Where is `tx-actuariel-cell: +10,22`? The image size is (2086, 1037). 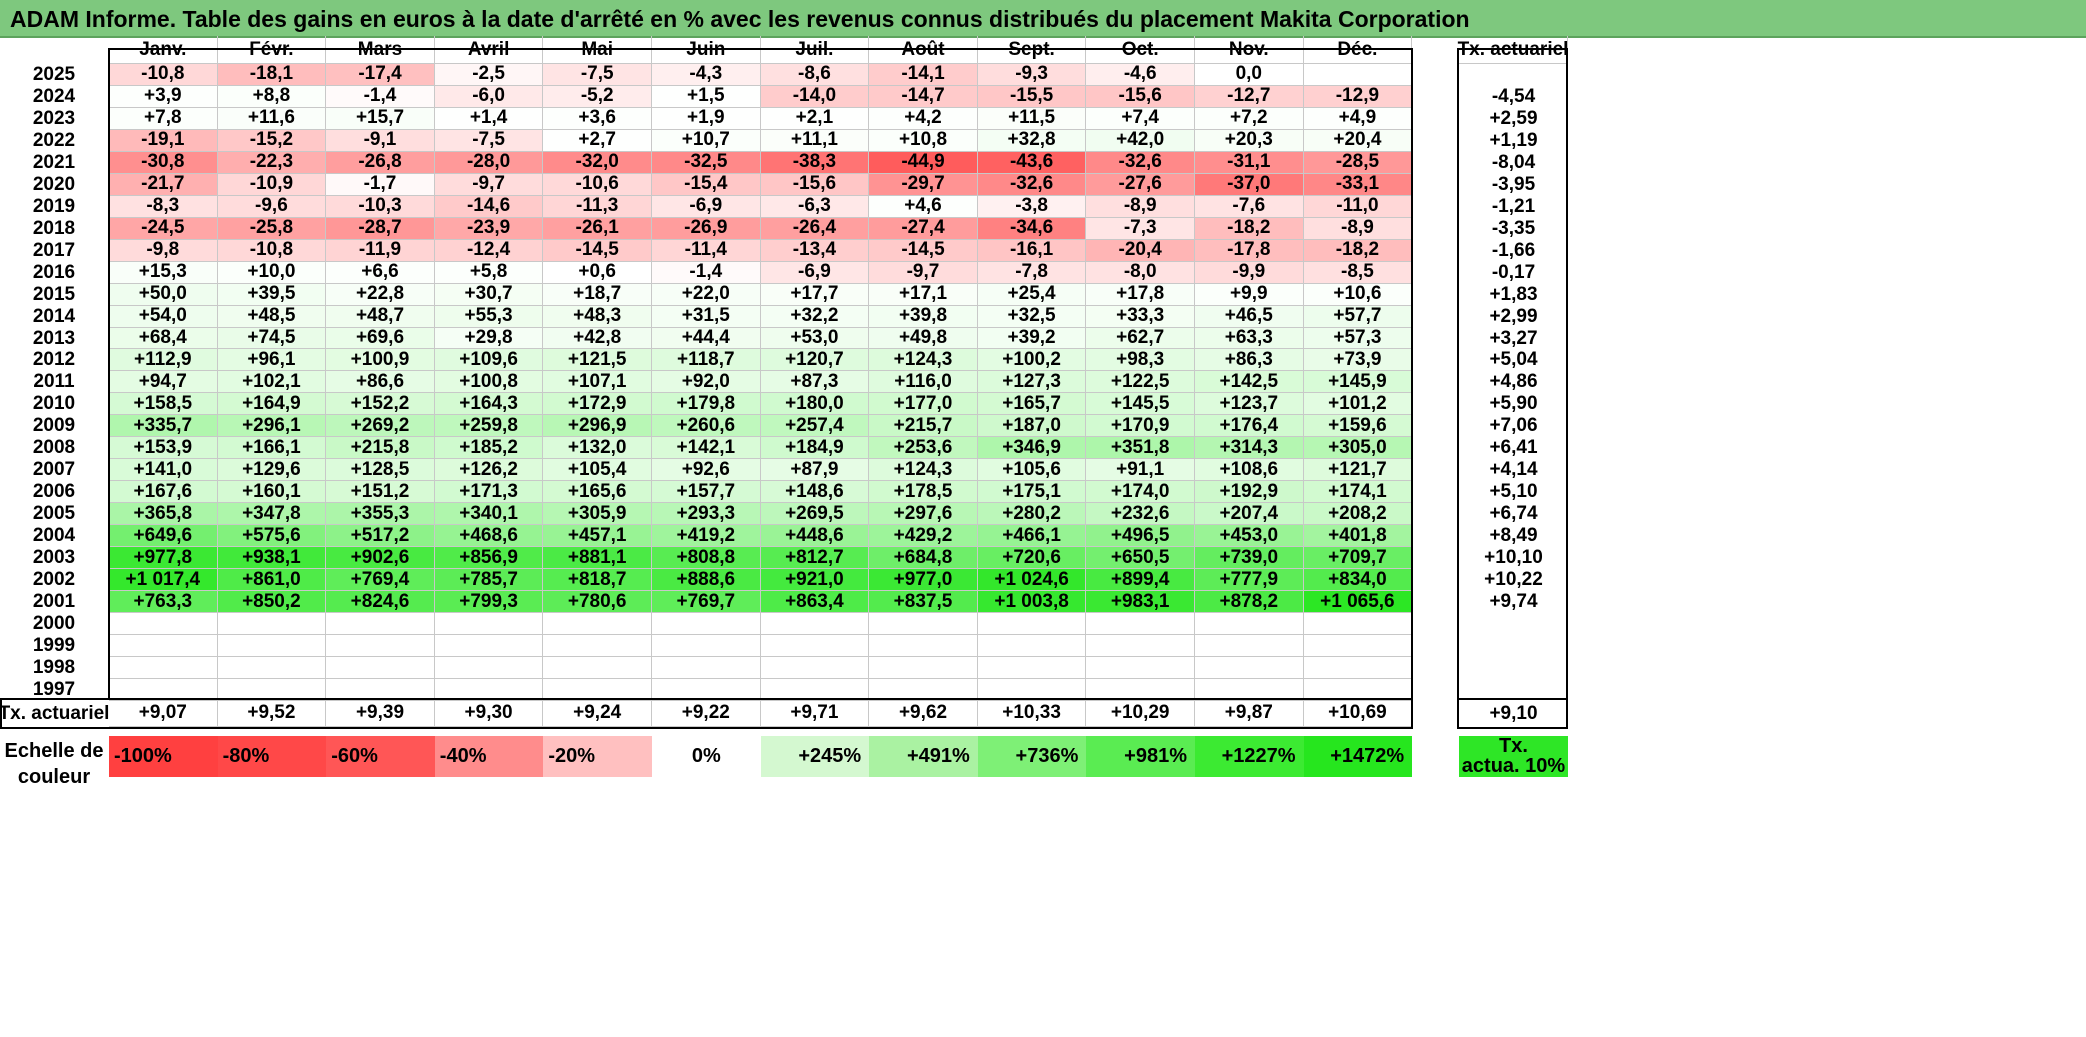 tx-actuariel-cell: +10,22 is located at coordinates (1513, 580).